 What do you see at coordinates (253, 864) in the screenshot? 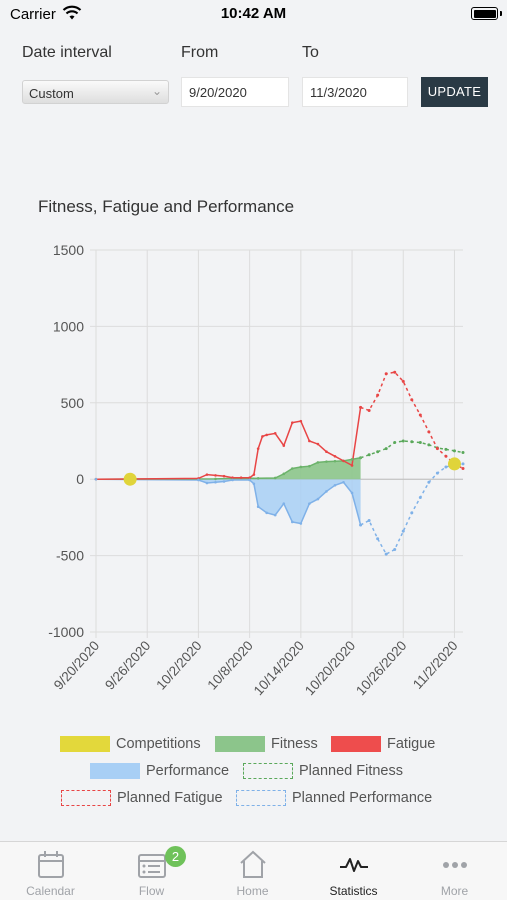
I see `home-icon` at bounding box center [253, 864].